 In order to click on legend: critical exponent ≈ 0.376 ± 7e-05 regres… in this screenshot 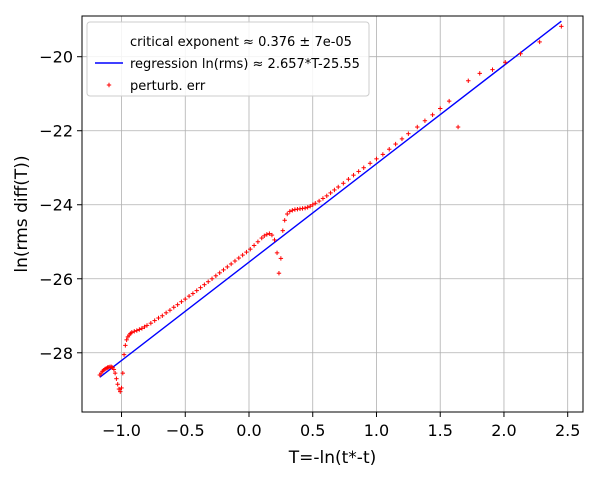, I will do `click(228, 59)`.